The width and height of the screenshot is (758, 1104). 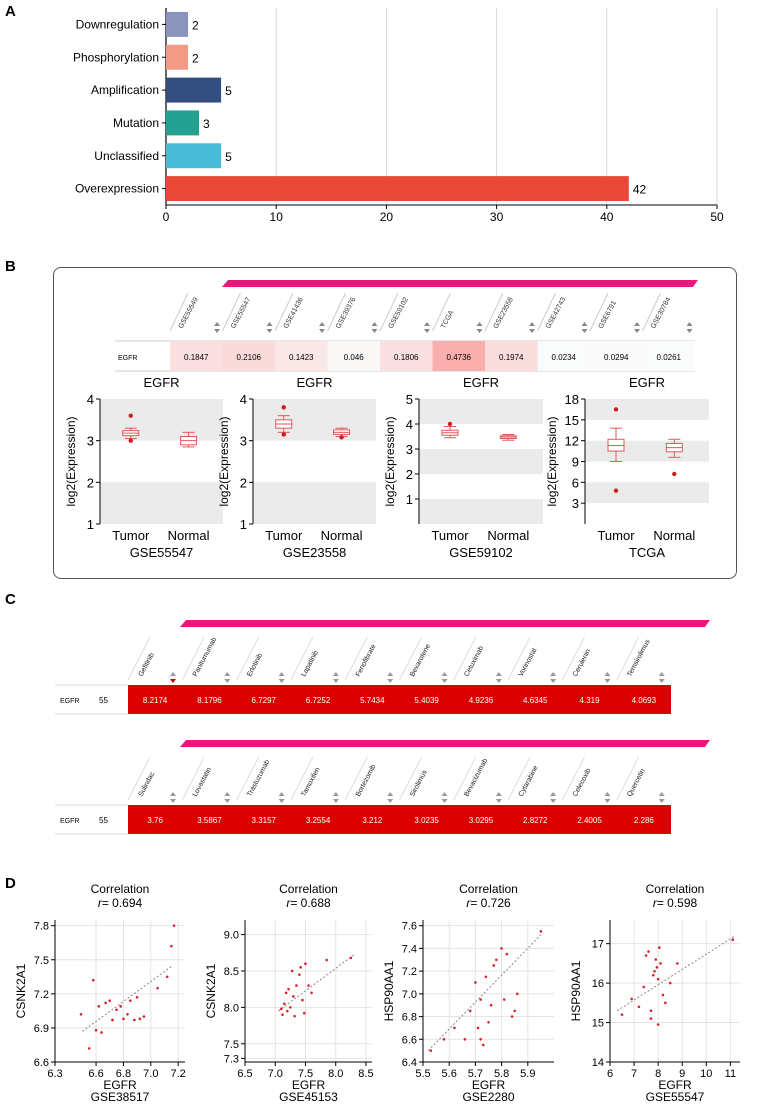 What do you see at coordinates (41, 995) in the screenshot?
I see `y-tick-label: 7.2` at bounding box center [41, 995].